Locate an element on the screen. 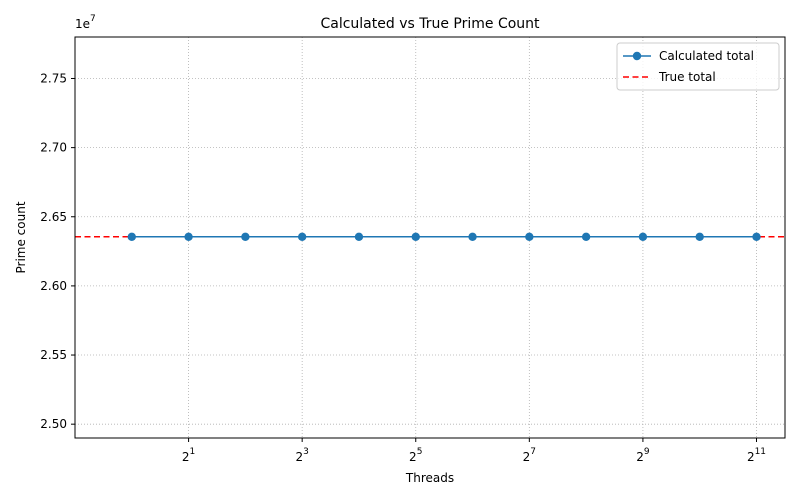  legend-label-calculated-total: Calculated total is located at coordinates (706, 56).